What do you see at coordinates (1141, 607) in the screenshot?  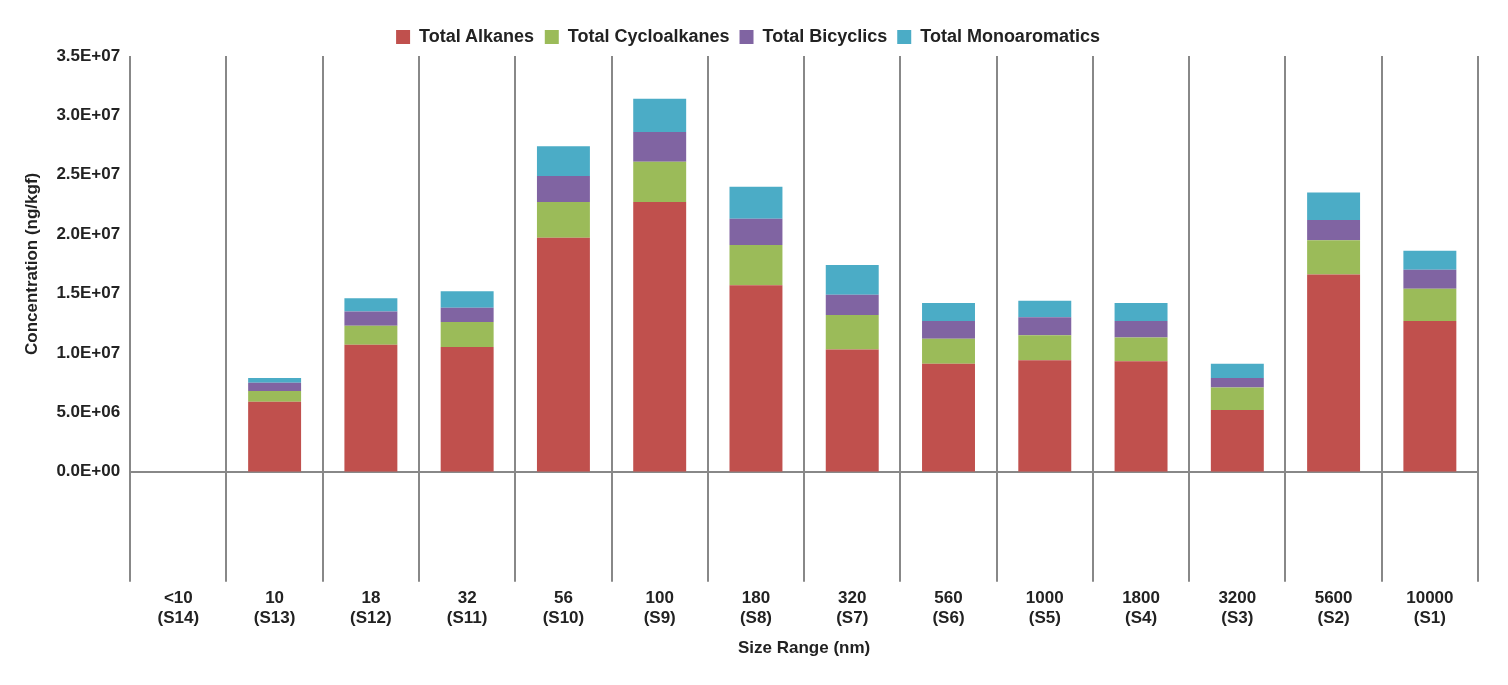 I see `x-tick-label: 1800 (S4)` at bounding box center [1141, 607].